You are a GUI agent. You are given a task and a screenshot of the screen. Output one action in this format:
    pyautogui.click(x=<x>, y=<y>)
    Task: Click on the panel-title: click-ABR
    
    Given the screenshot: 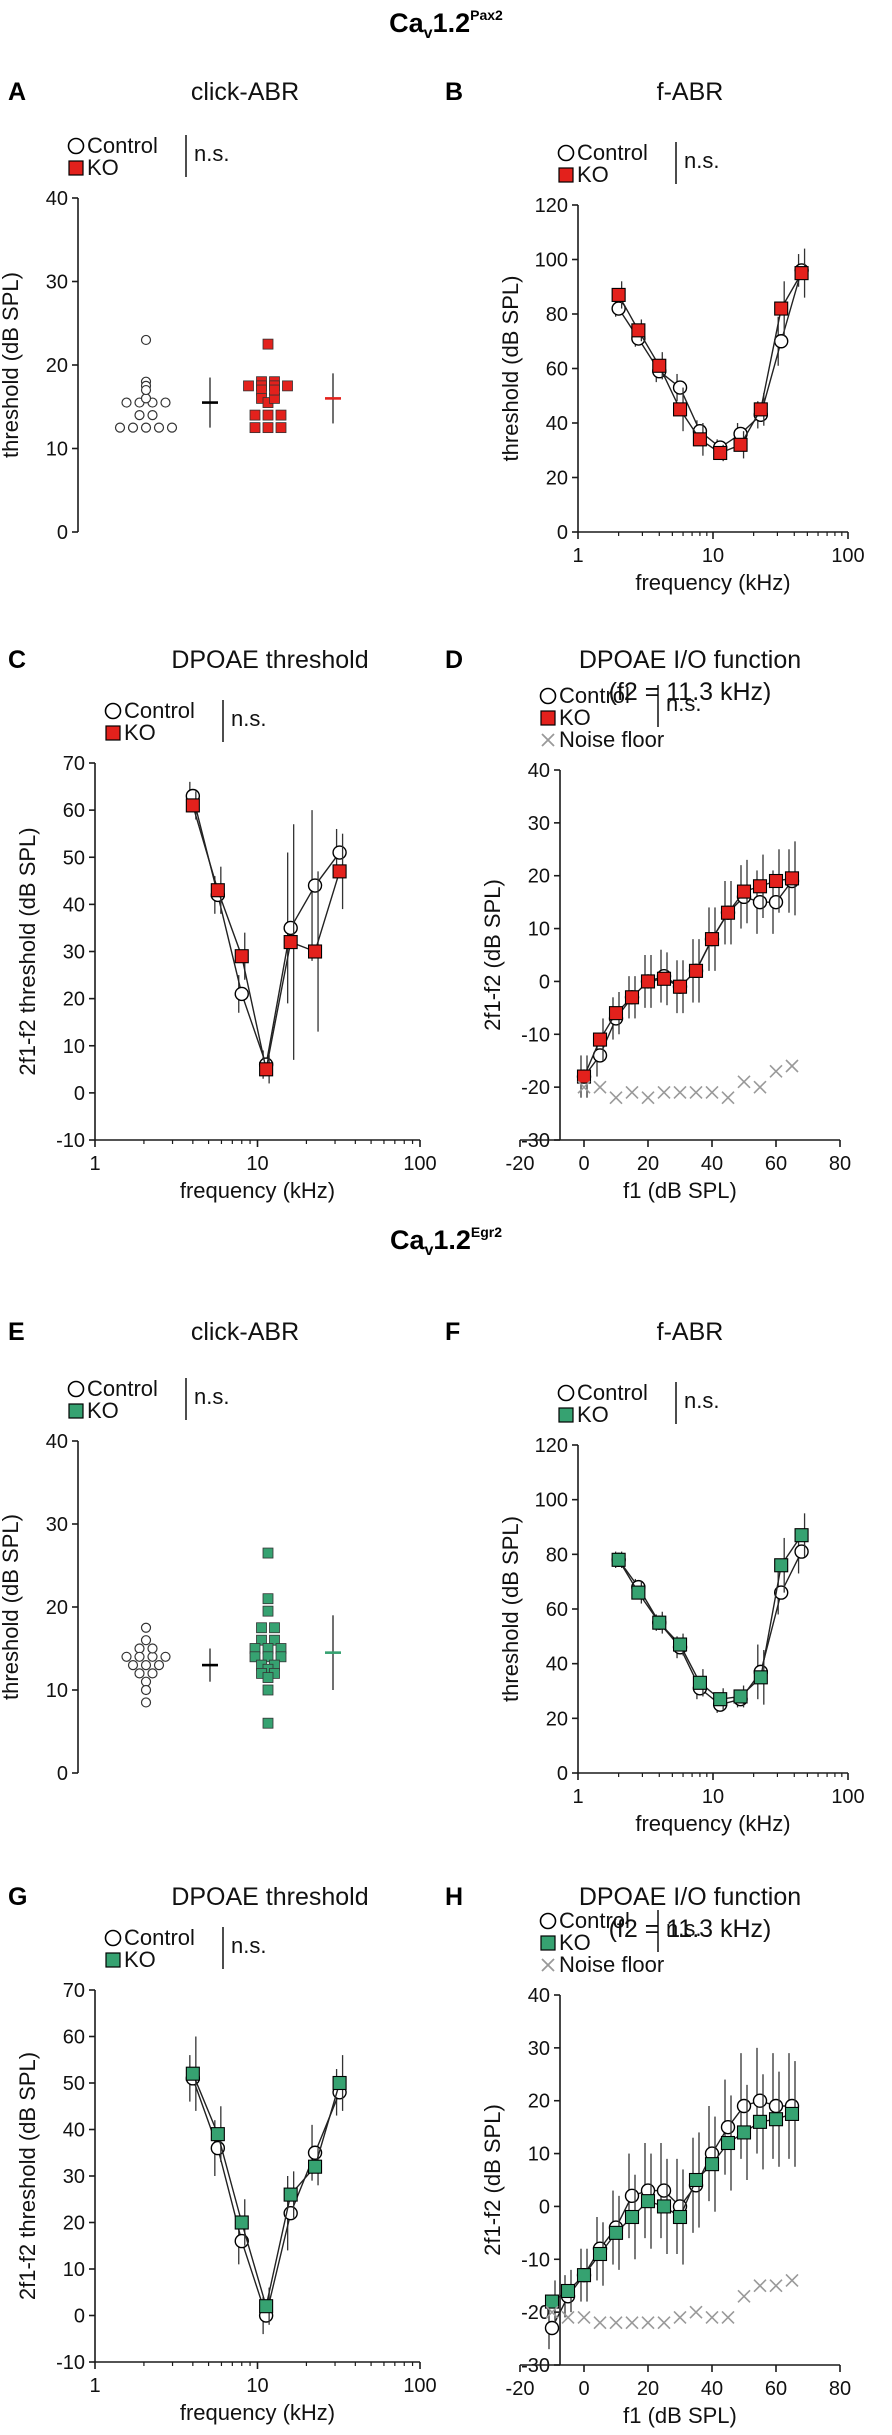 What is the action you would take?
    pyautogui.click(x=245, y=1332)
    